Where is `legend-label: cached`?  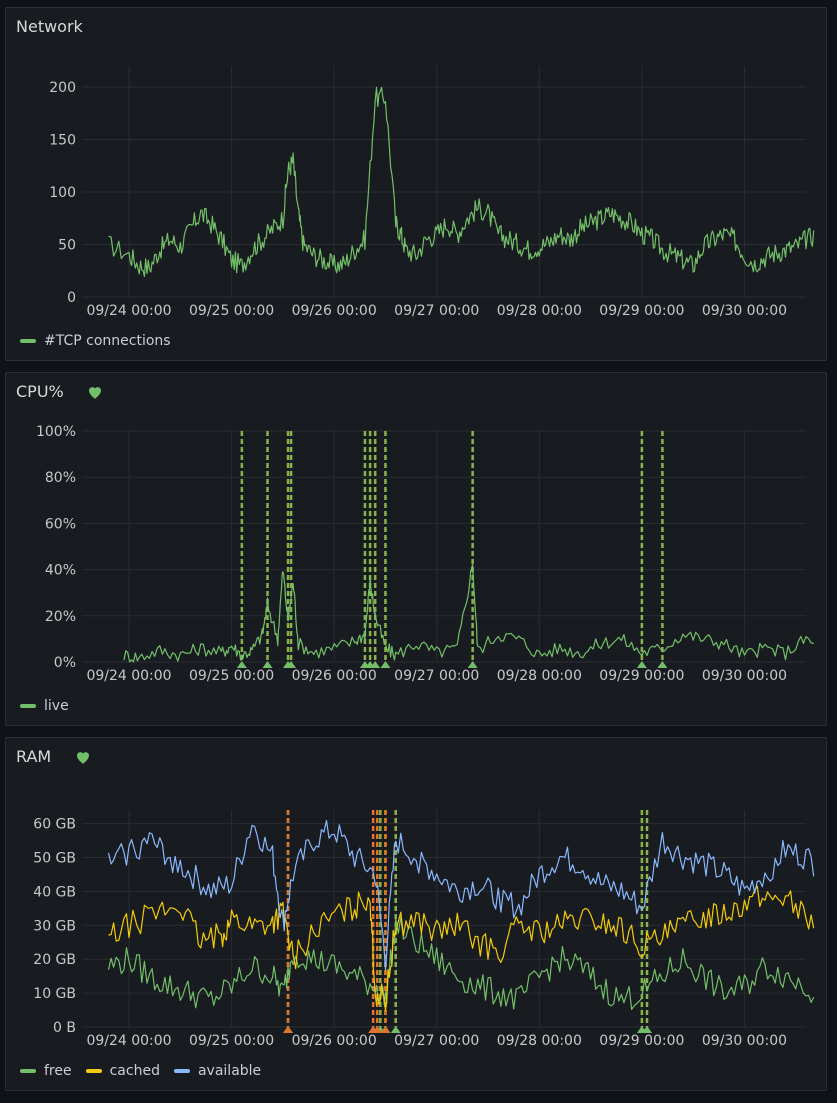 legend-label: cached is located at coordinates (134, 1071).